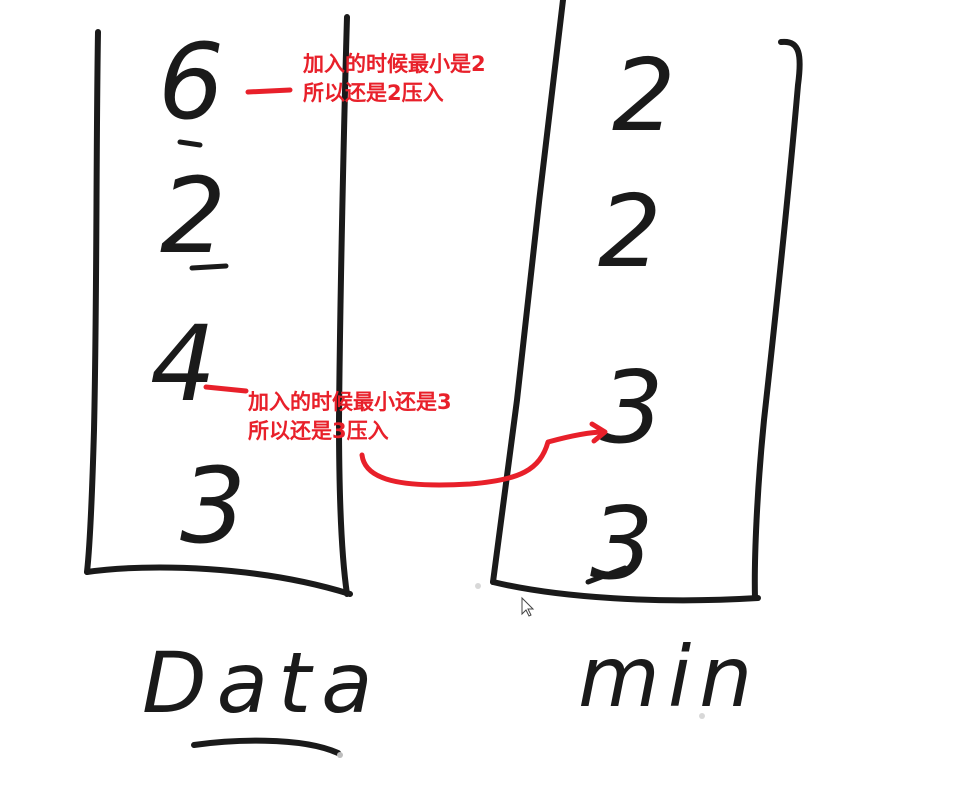 Image resolution: width=970 pixels, height=793 pixels. What do you see at coordinates (191, 82) in the screenshot?
I see `data-item-1: 6` at bounding box center [191, 82].